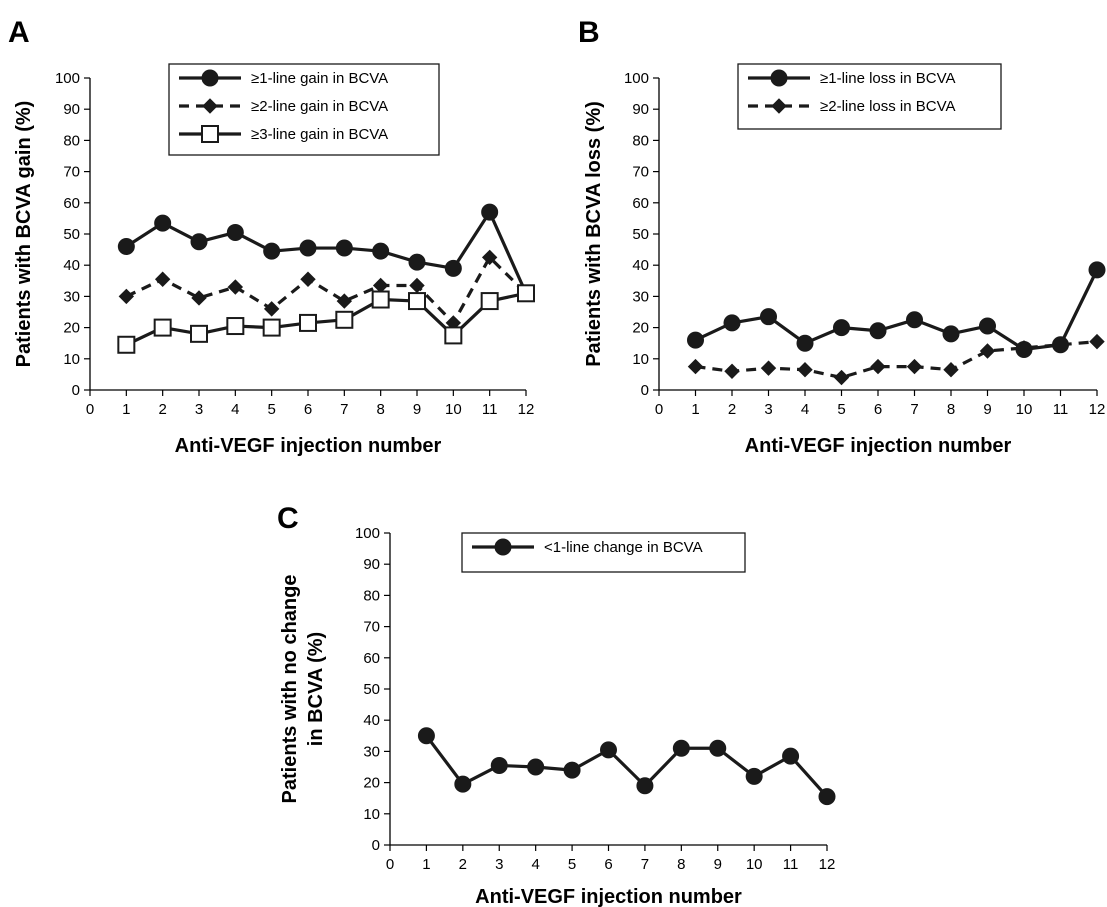 This screenshot has width=1107, height=907. Describe the element at coordinates (640, 359) in the screenshot. I see `y-tick-label: 10` at that location.